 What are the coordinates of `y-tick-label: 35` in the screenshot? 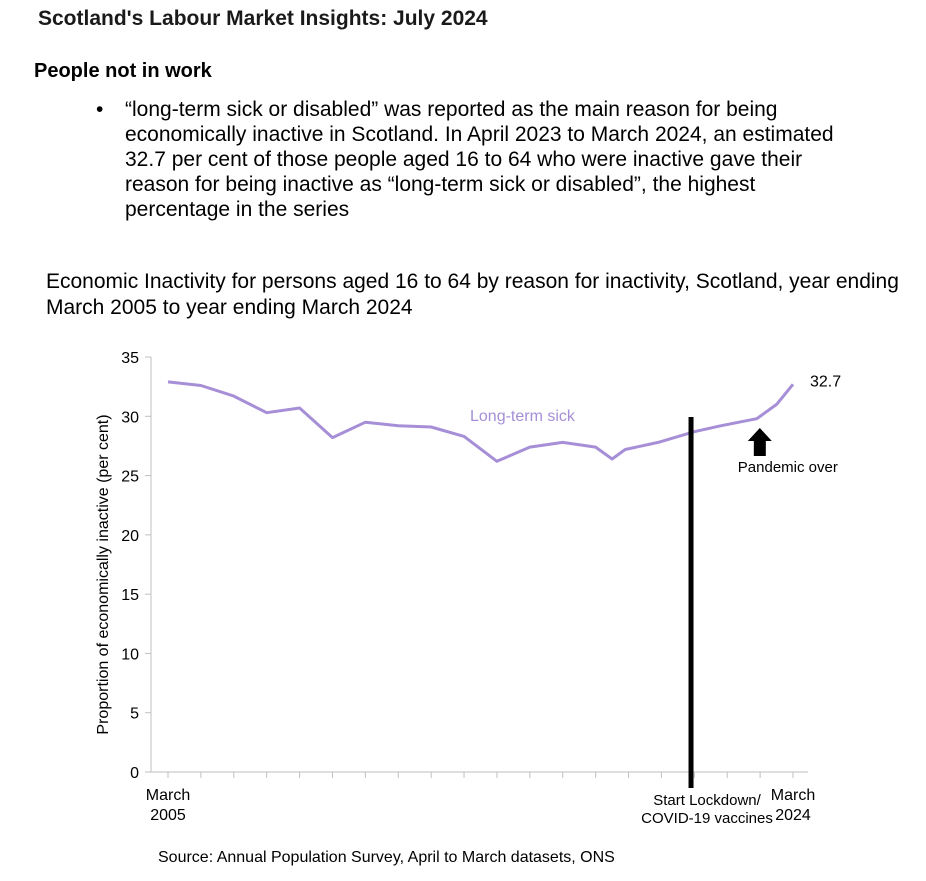 It's located at (130, 358).